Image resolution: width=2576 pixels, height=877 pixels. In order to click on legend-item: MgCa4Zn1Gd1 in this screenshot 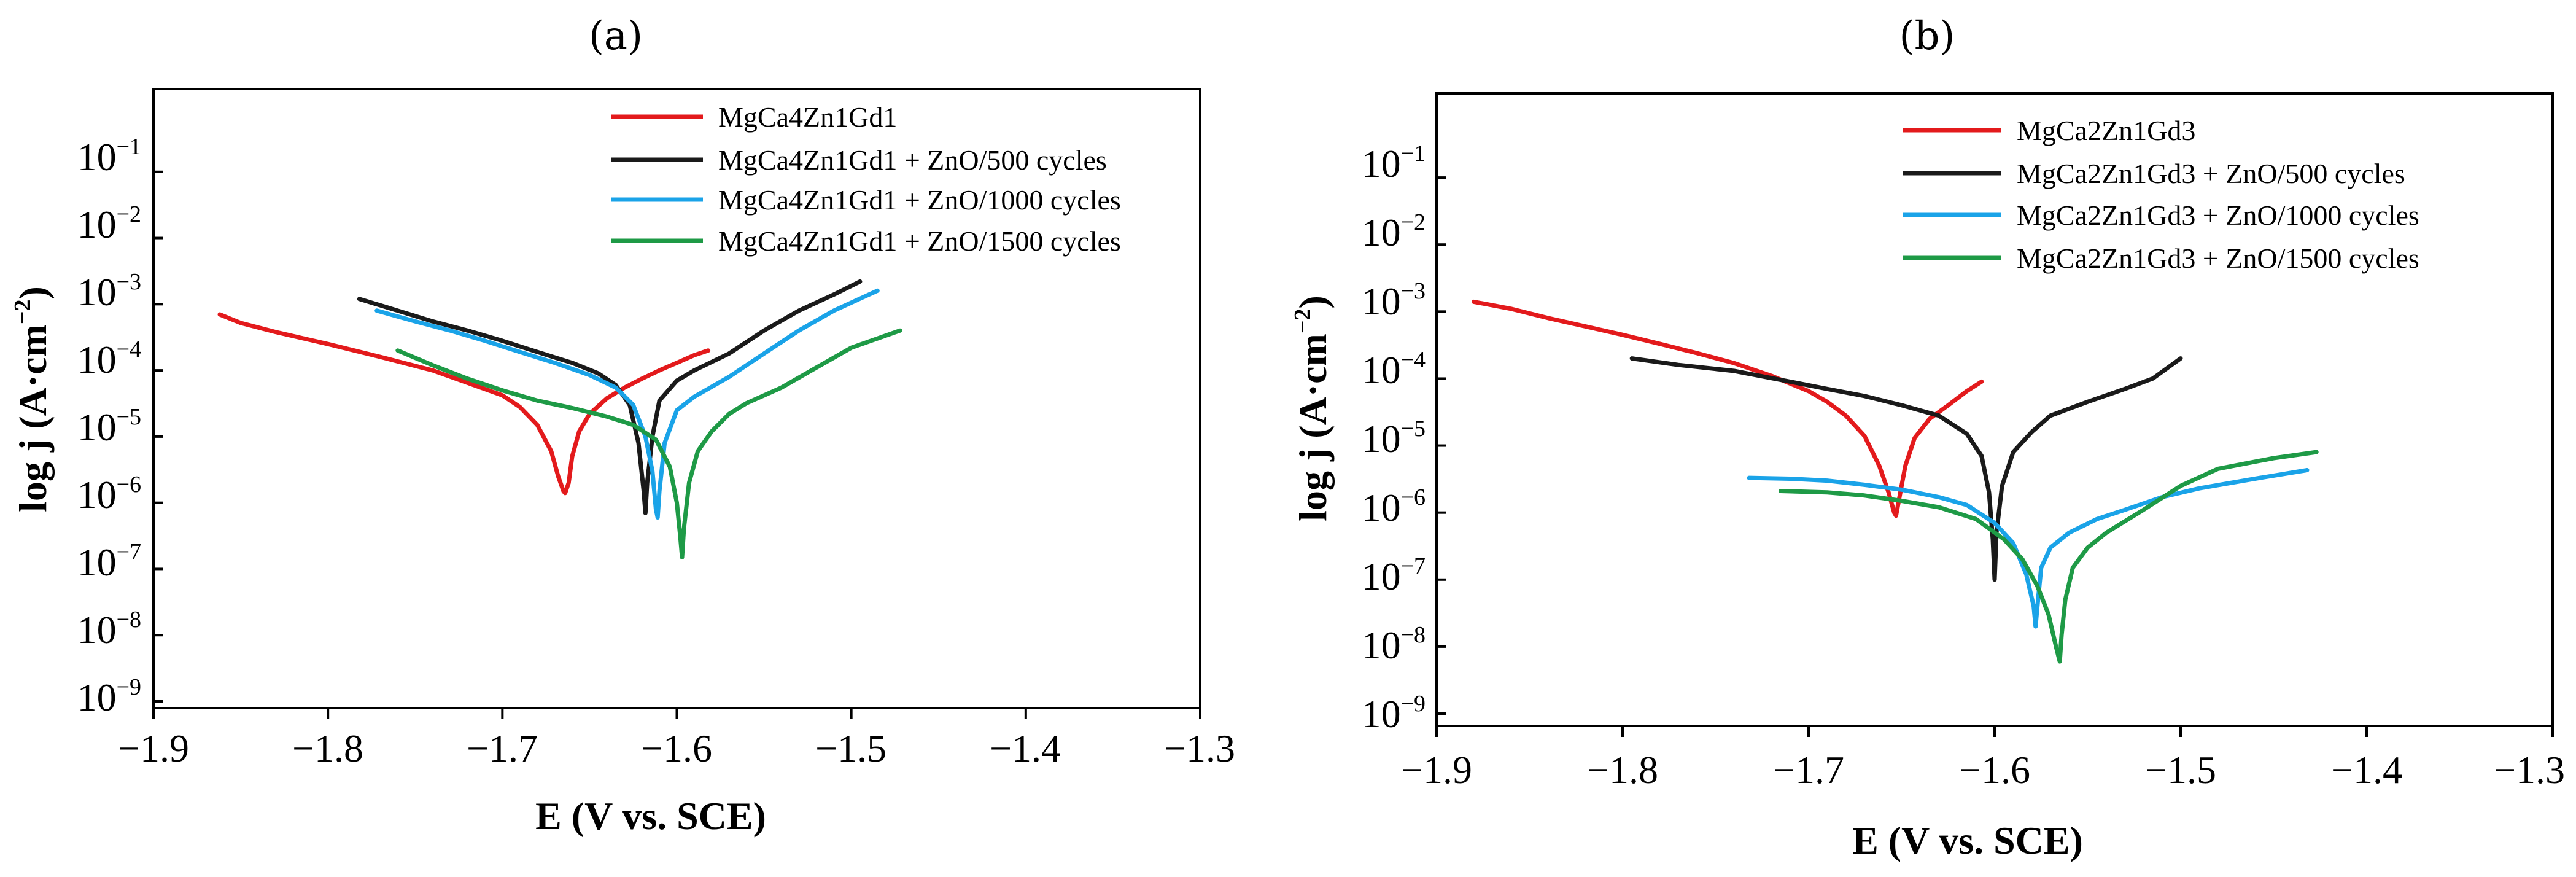, I will do `click(754, 117)`.